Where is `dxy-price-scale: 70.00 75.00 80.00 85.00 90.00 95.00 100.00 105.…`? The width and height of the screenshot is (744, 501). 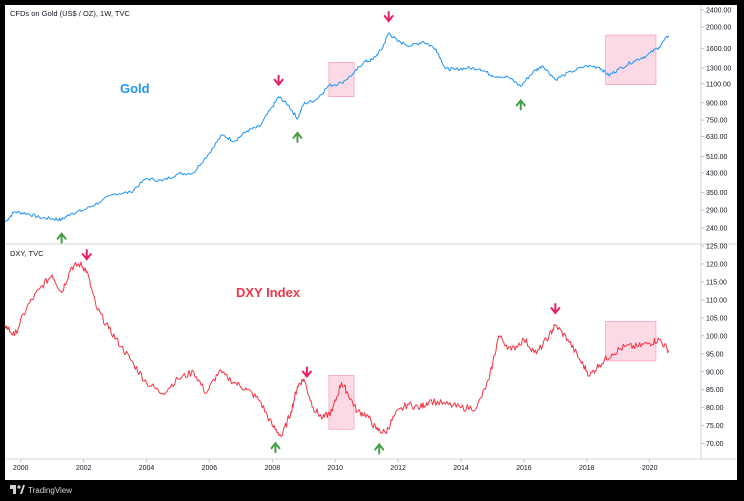 dxy-price-scale: 70.00 75.00 80.00 85.00 90.00 95.00 100.00 105.… is located at coordinates (714, 346).